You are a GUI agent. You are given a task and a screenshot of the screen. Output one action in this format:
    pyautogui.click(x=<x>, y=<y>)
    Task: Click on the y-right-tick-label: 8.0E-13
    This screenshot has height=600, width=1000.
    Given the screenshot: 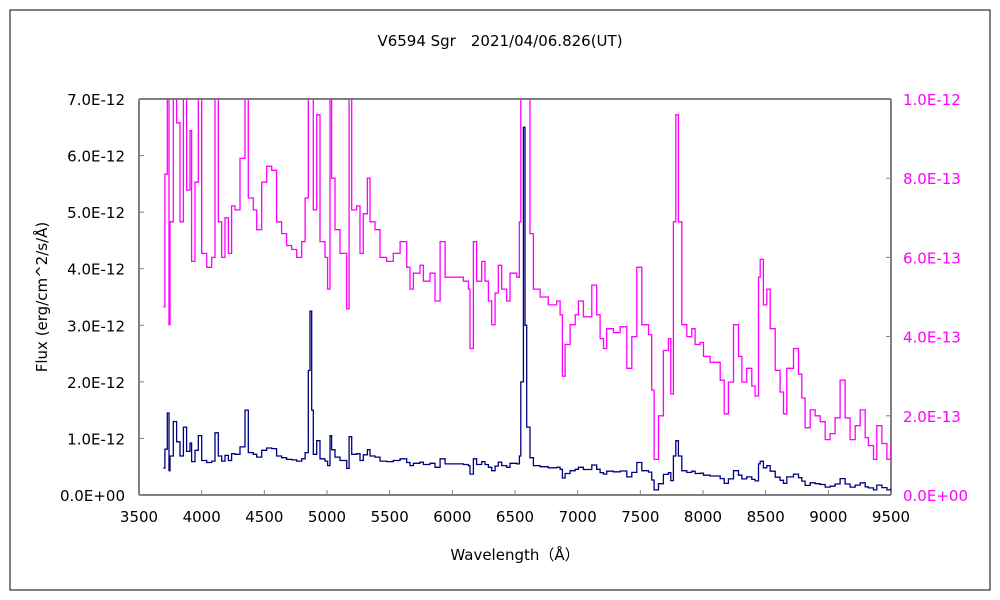 What is the action you would take?
    pyautogui.click(x=932, y=179)
    